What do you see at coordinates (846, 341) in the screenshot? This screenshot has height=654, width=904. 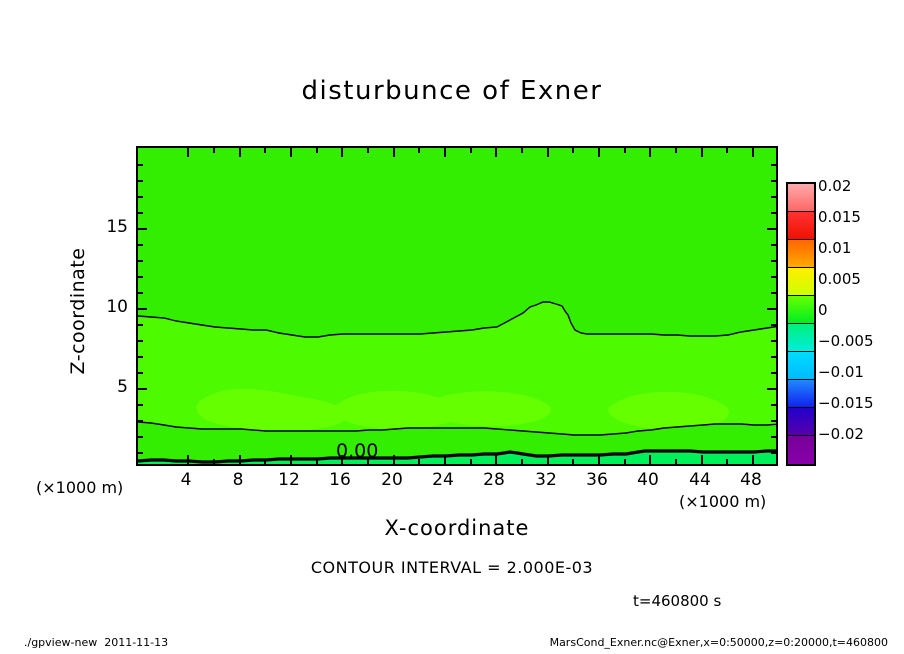 I see `colorbar-label-5: −0.005` at bounding box center [846, 341].